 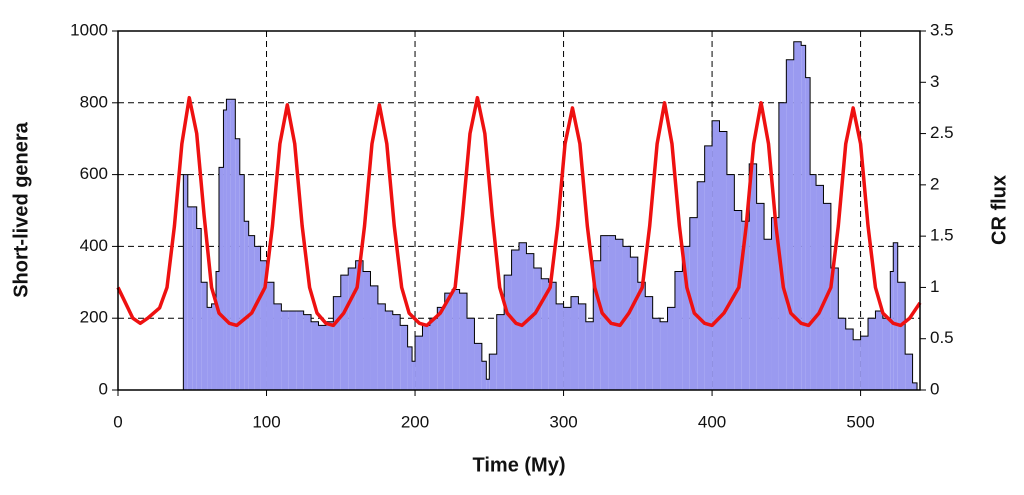 What do you see at coordinates (415, 421) in the screenshot?
I see `x-tick-label: 200` at bounding box center [415, 421].